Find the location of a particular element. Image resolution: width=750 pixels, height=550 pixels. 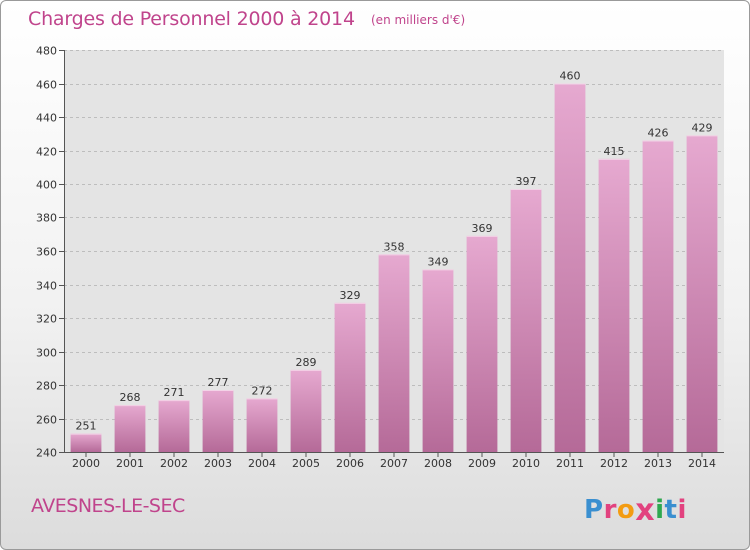

bar-2013 is located at coordinates (658, 296).